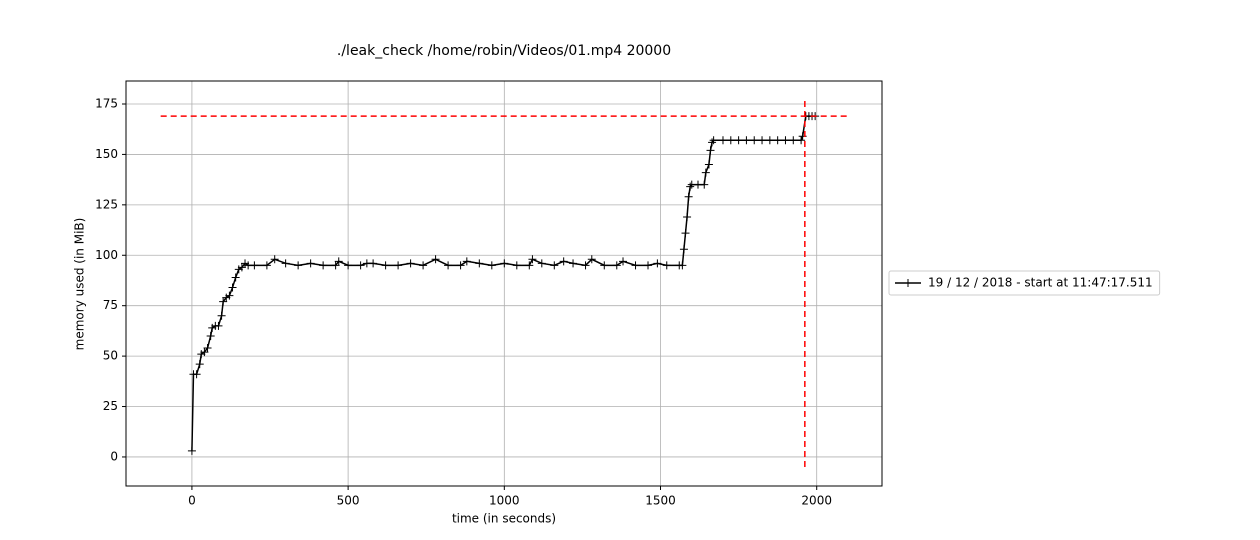 The width and height of the screenshot is (1260, 540). What do you see at coordinates (348, 501) in the screenshot?
I see `x-tick-label: 500` at bounding box center [348, 501].